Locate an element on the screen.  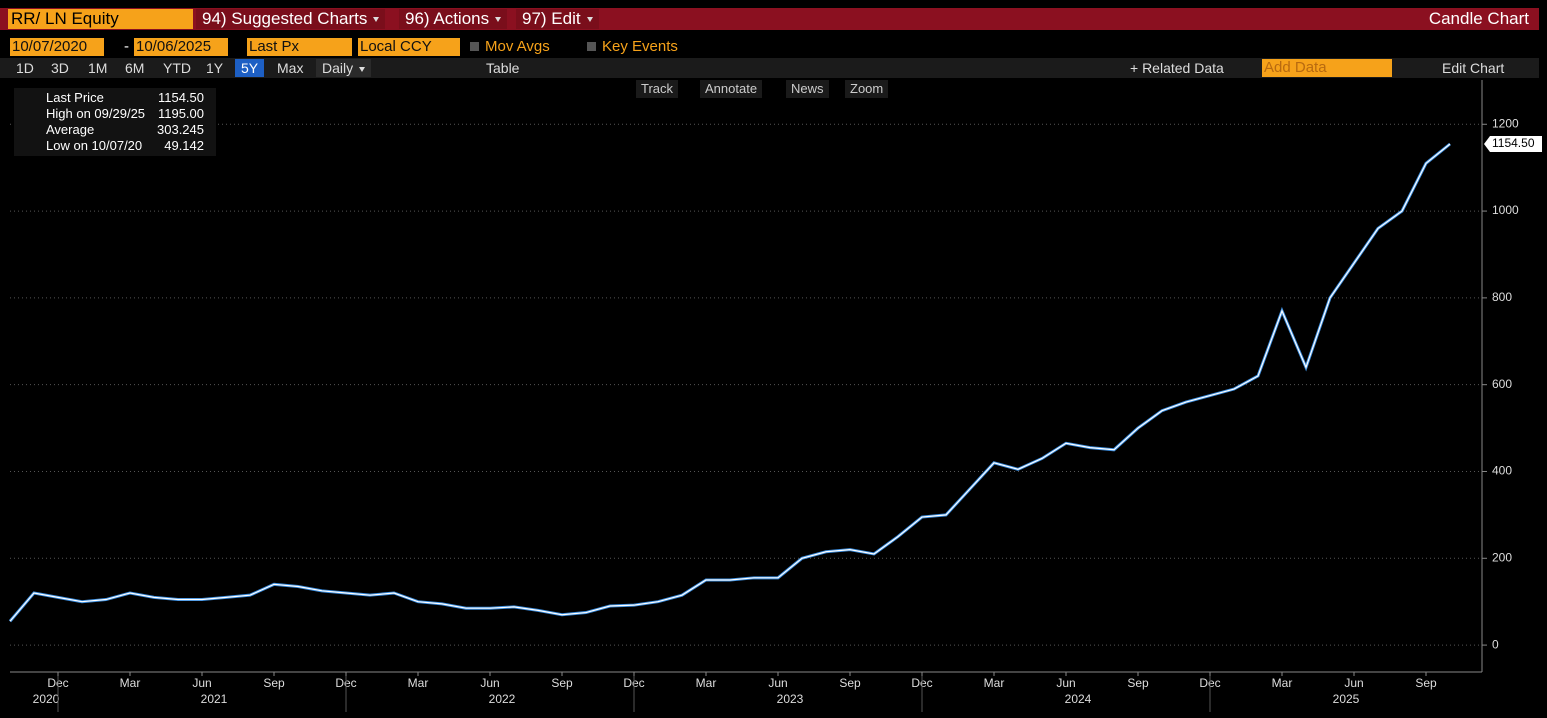
y-tick-label: 600 is located at coordinates (1502, 384).